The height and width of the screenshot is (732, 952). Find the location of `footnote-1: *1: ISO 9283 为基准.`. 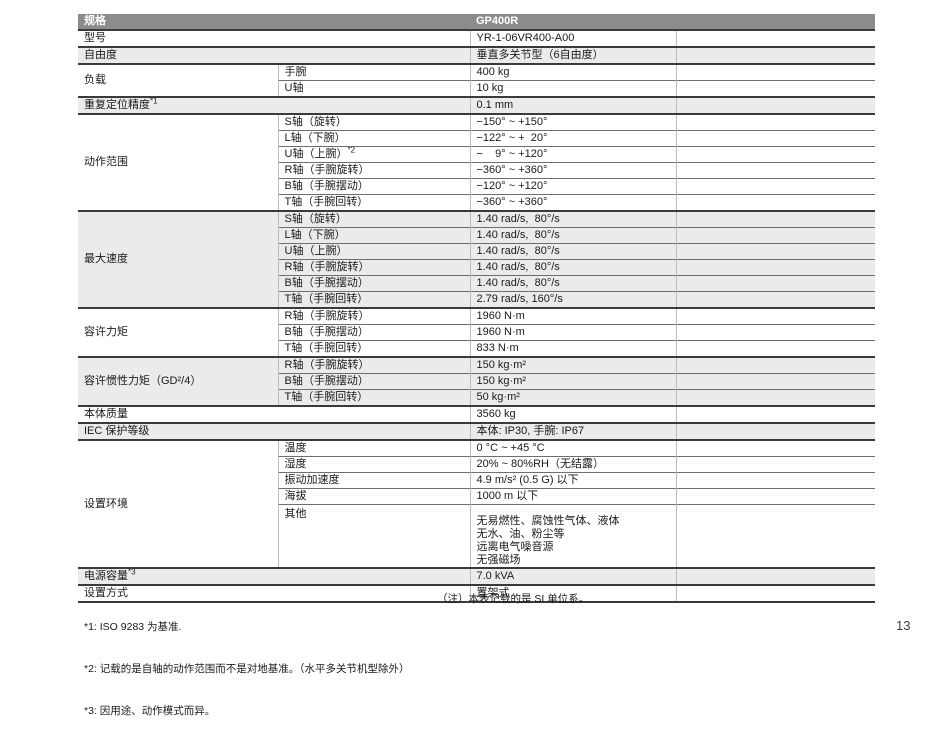

footnote-1: *1: ISO 9283 为基准. is located at coordinates (133, 627).